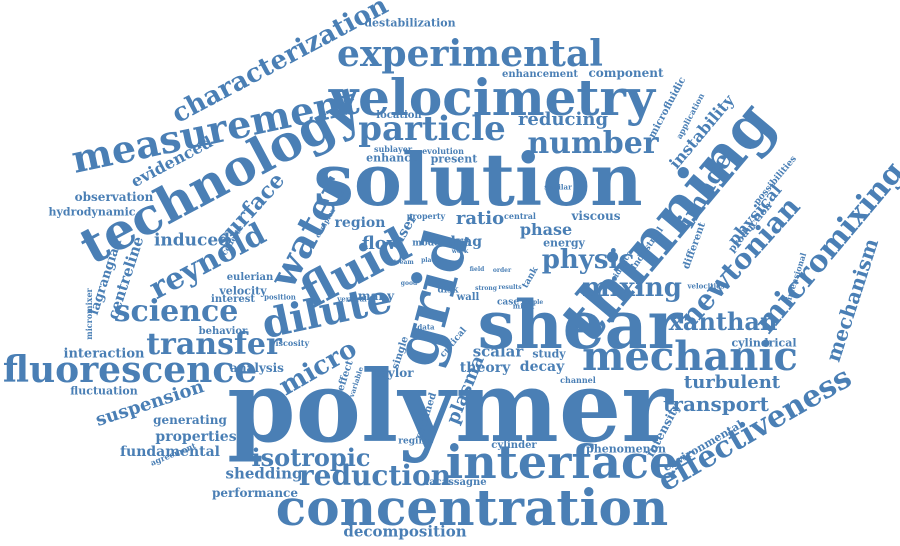 The width and height of the screenshot is (900, 546). What do you see at coordinates (255, 493) in the screenshot?
I see `cloud-word: performance` at bounding box center [255, 493].